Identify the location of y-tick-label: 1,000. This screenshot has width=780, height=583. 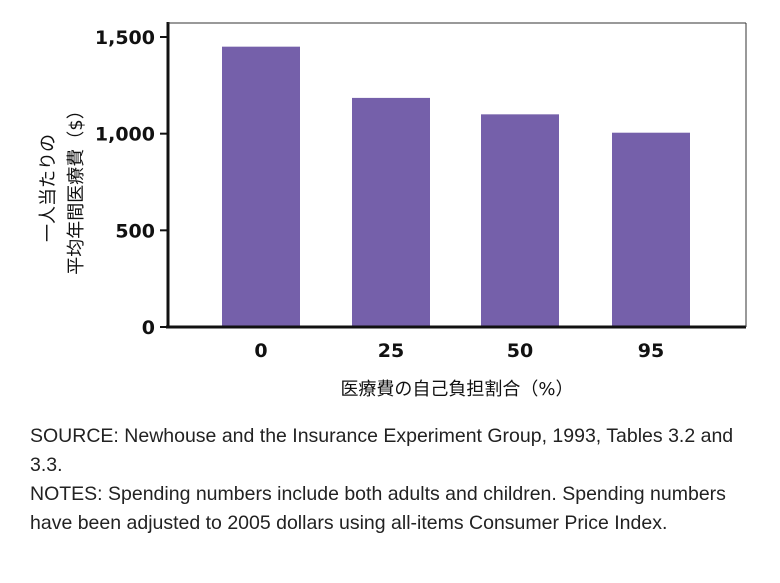
(125, 135).